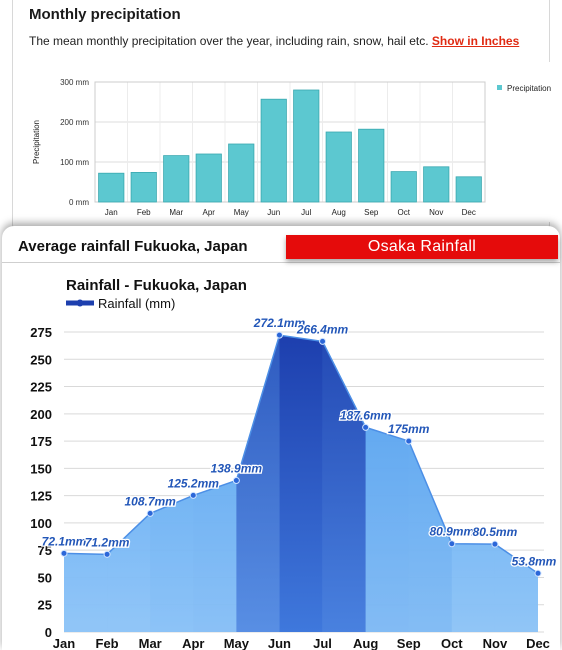 This screenshot has width=562, height=650. What do you see at coordinates (41, 332) in the screenshot?
I see `y-tick-label: 275` at bounding box center [41, 332].